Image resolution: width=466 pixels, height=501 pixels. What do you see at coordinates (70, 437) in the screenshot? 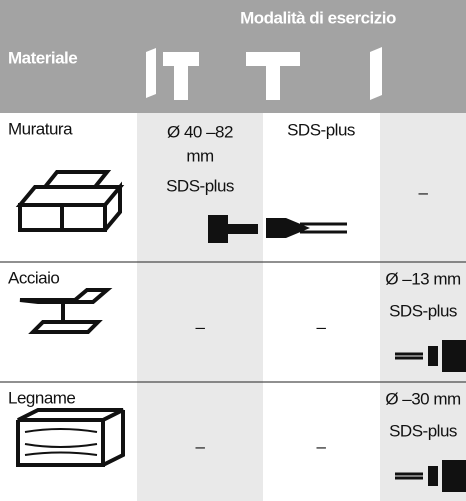
I see `icon-wood` at bounding box center [70, 437].